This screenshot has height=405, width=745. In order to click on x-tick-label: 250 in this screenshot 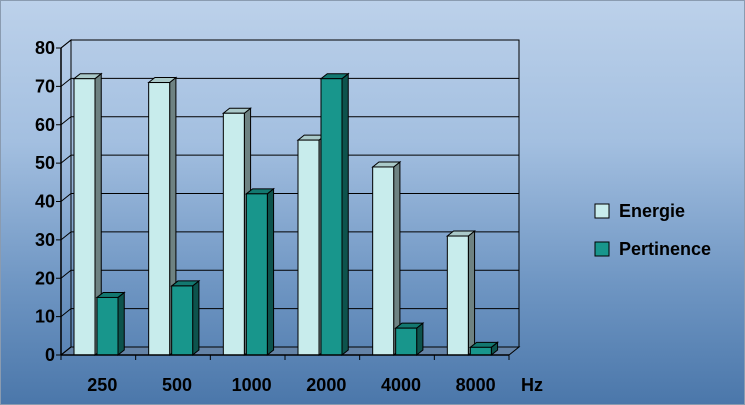, I will do `click(102, 385)`.